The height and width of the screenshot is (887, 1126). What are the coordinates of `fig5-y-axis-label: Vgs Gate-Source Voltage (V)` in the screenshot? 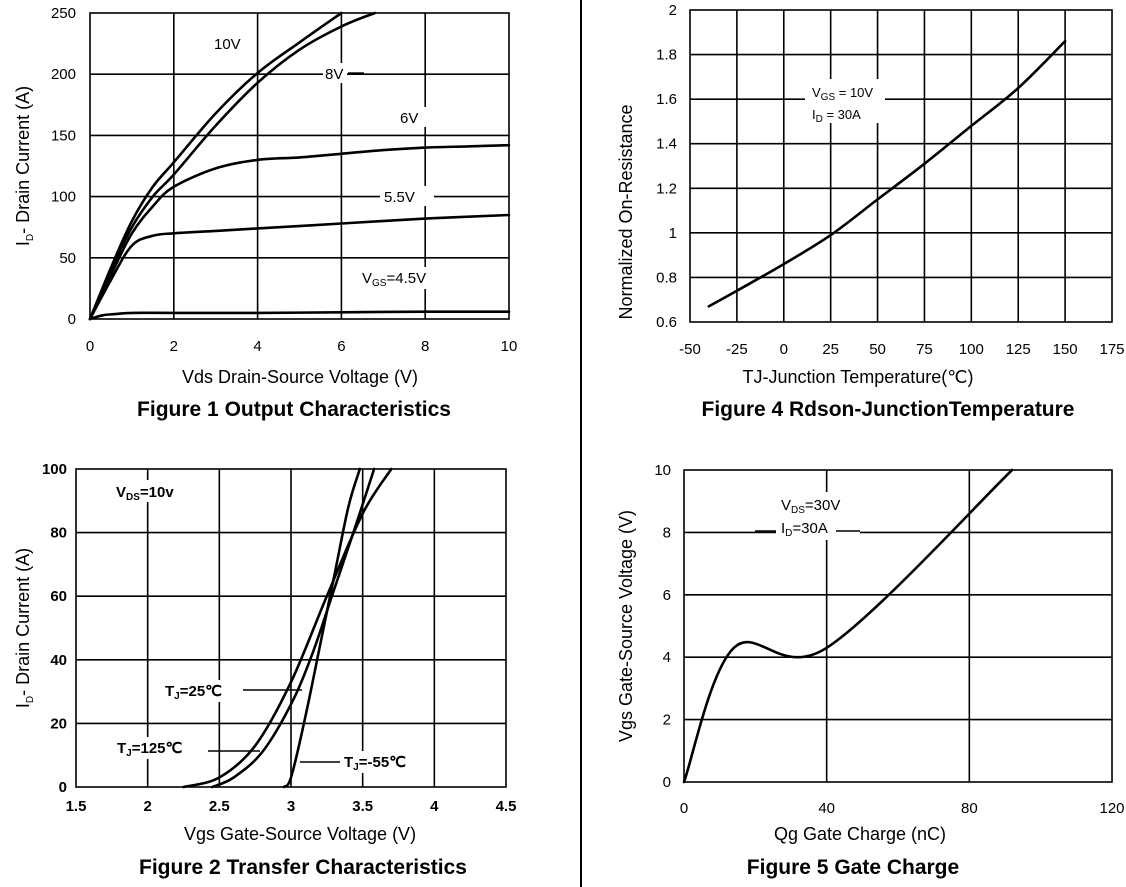 It's located at (626, 626).